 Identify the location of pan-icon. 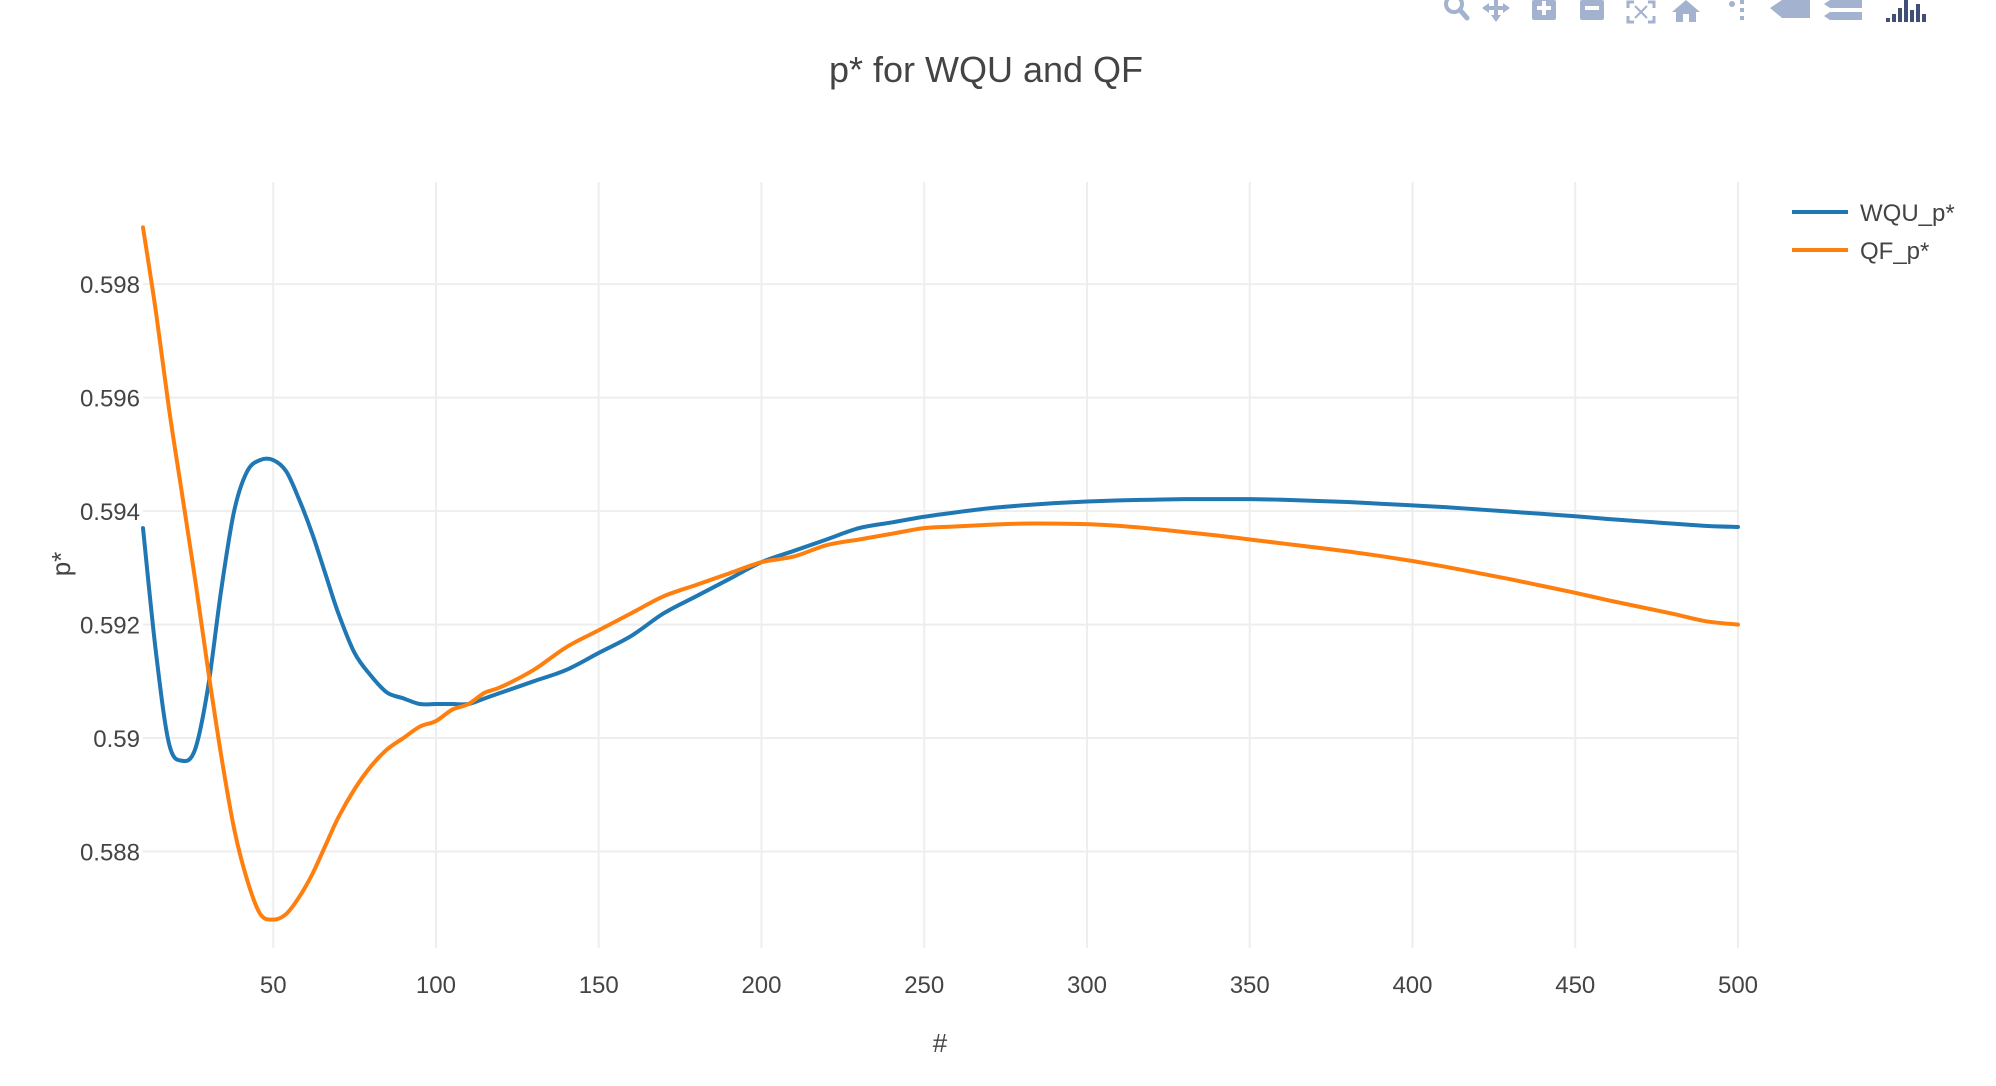
(1496, 14).